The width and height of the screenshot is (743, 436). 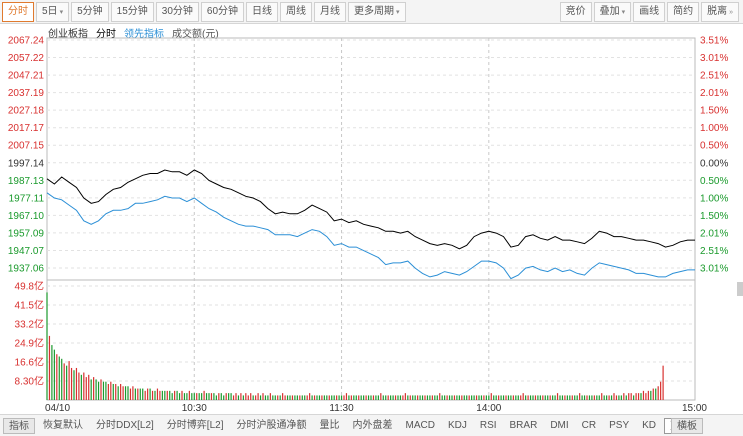 I want to click on volume-tick-label: 41.5亿, so click(x=29, y=305).